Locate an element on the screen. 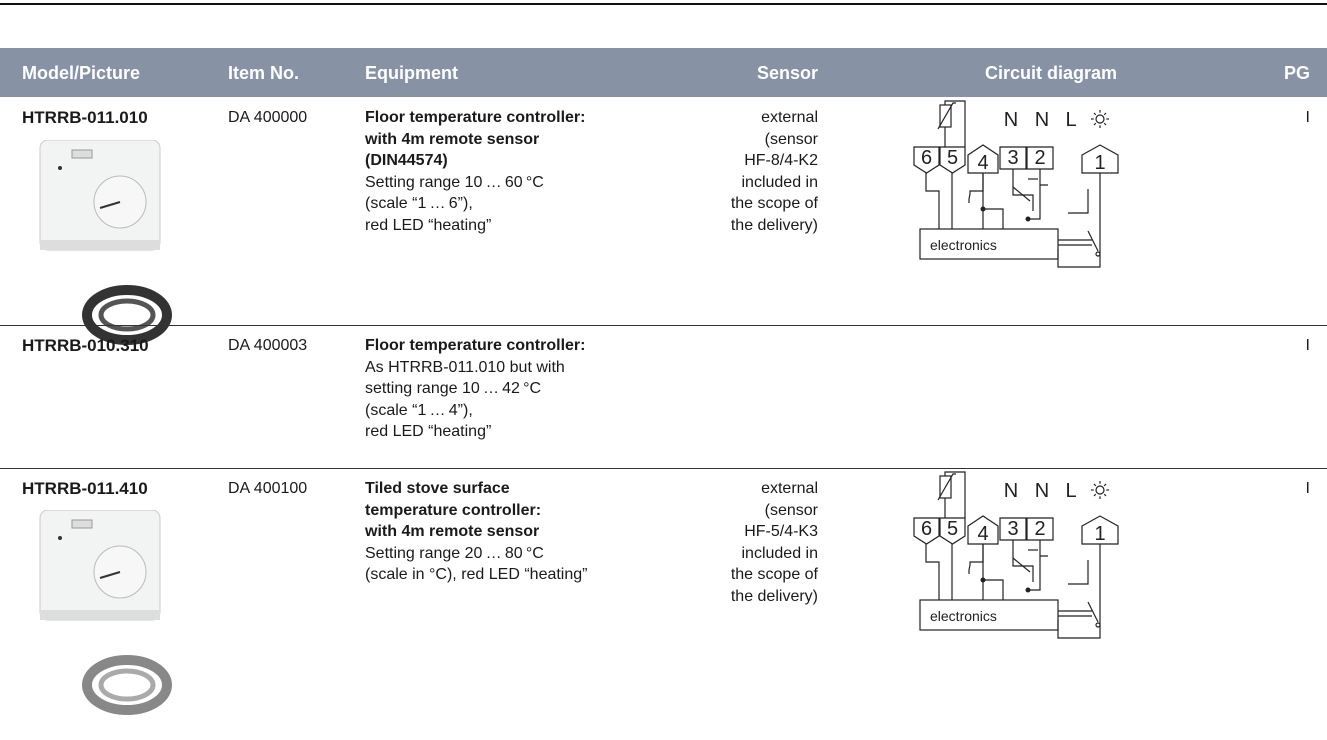 The image size is (1327, 740). equipment-text: Setting range 10 … 60 °C is located at coordinates (454, 182).